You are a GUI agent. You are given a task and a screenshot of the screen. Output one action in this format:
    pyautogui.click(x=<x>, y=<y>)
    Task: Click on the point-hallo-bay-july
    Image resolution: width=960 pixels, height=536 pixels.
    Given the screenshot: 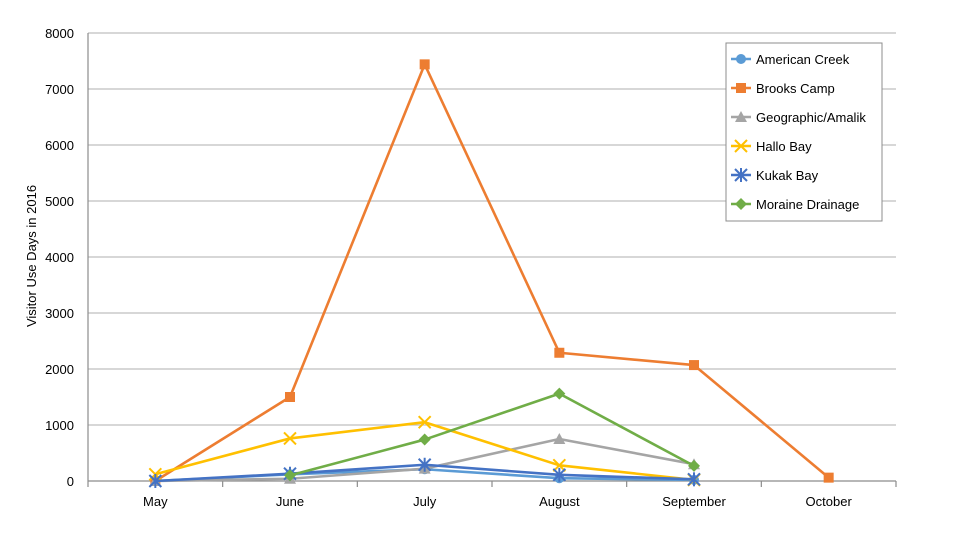 What is the action you would take?
    pyautogui.click(x=424, y=422)
    